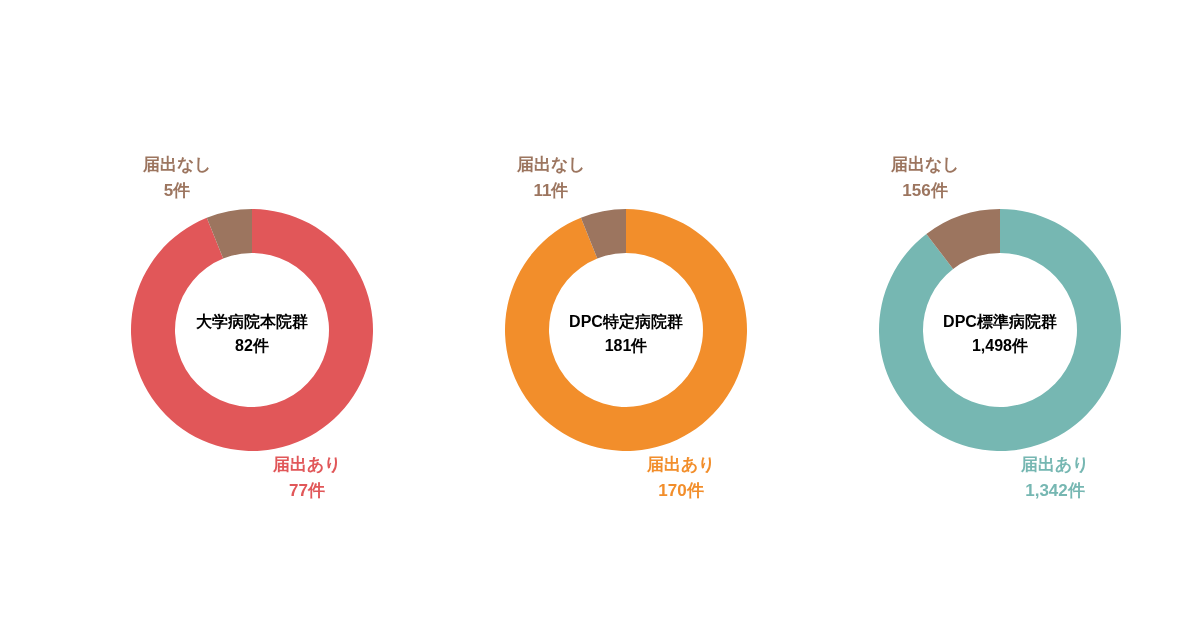  What do you see at coordinates (626, 321) in the screenshot?
I see `text: DPC特定病院群` at bounding box center [626, 321].